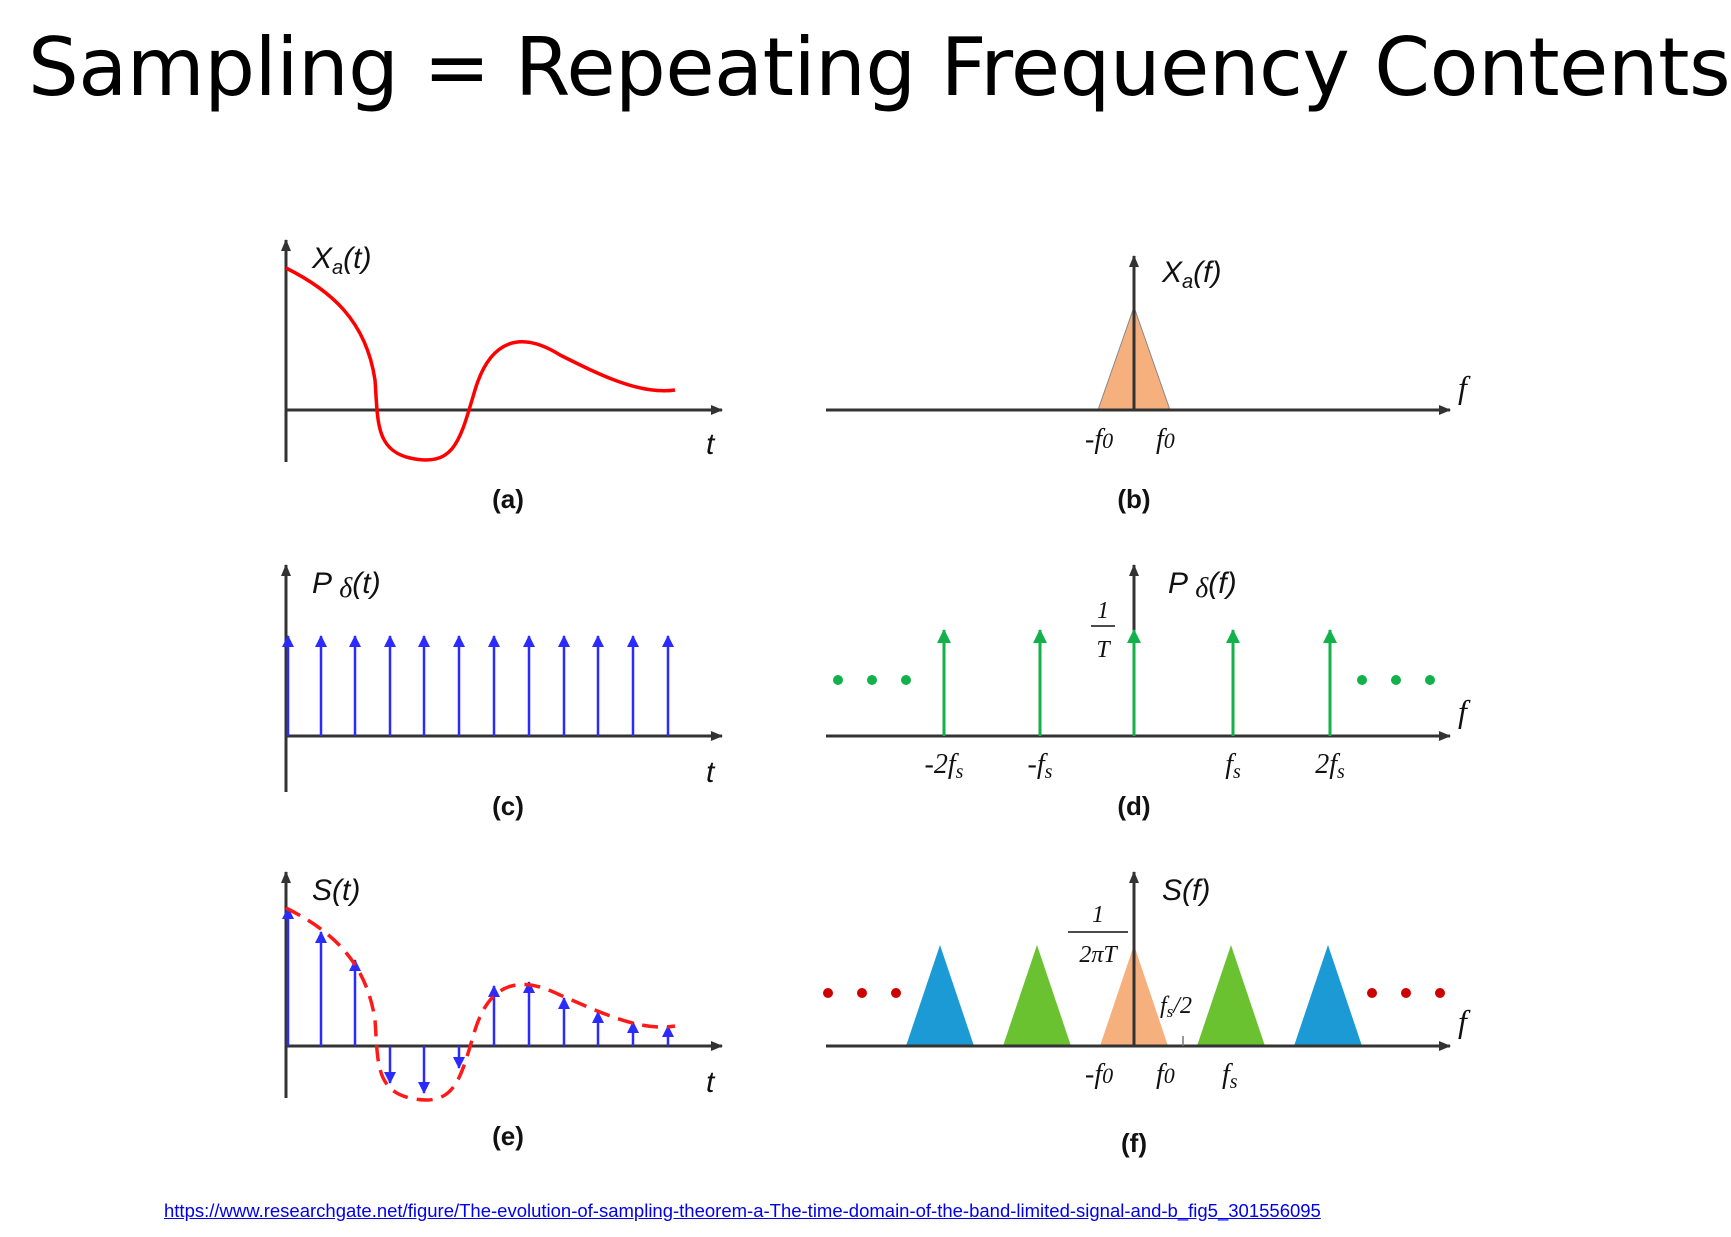  Describe the element at coordinates (1147, 1014) in the screenshot. I see `panel-f: 1 2πT S(f) fs/2 f -f0 f0 fs (f)` at that location.